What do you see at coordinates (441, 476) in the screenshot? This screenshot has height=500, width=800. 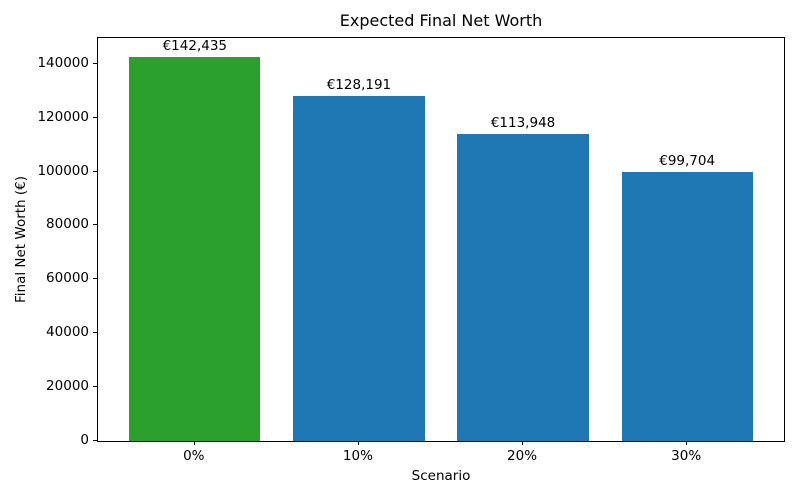 I see `x-axis-label: Scenario` at bounding box center [441, 476].